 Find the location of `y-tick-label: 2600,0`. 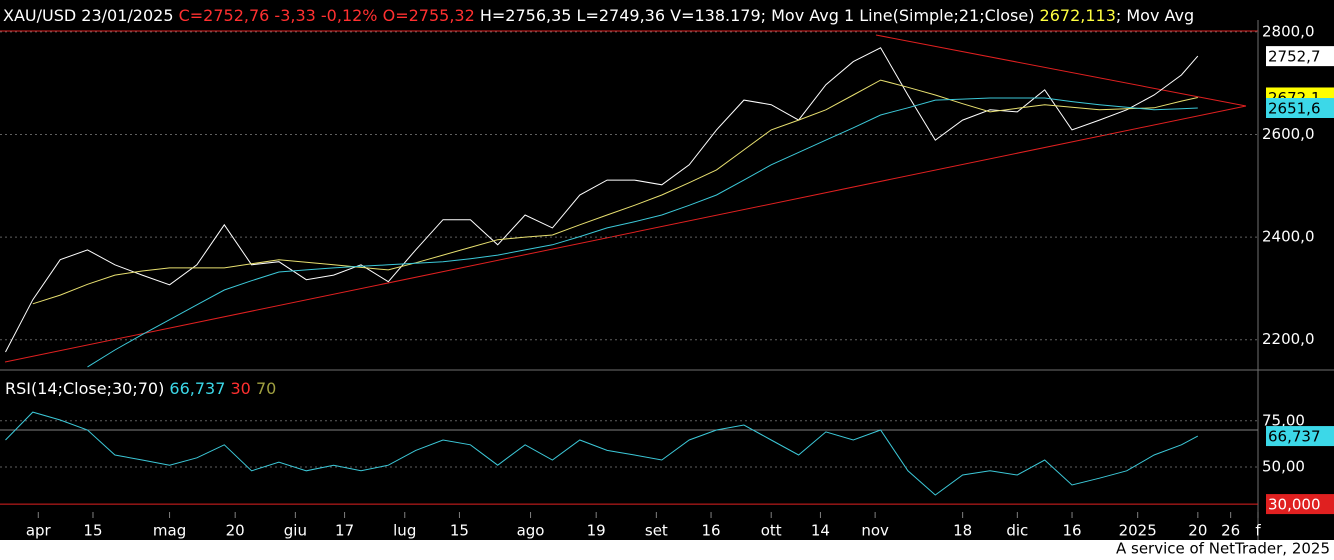

y-tick-label: 2600,0 is located at coordinates (1288, 134).